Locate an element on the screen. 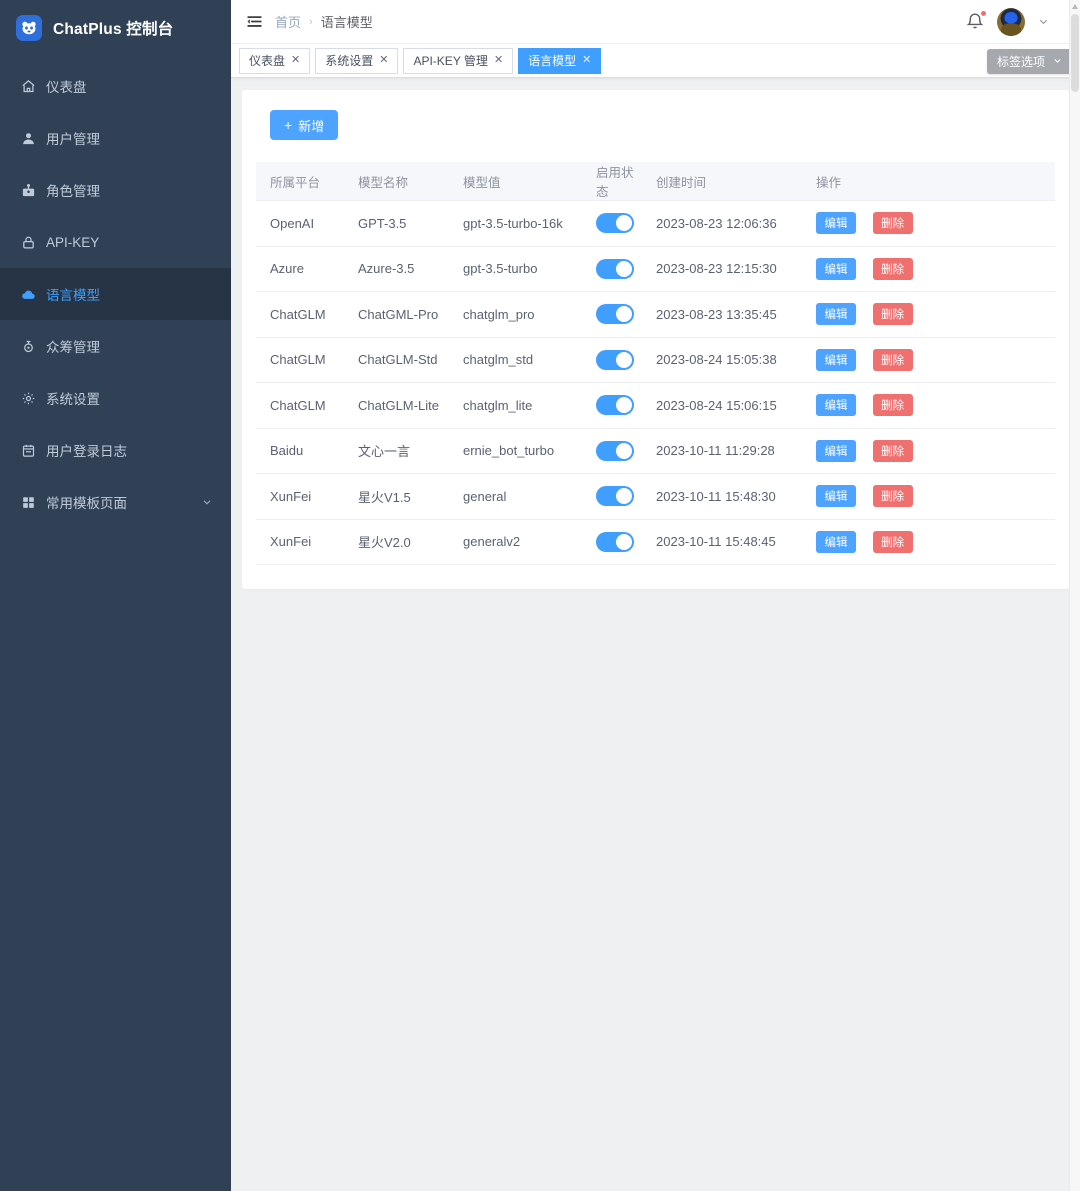 The width and height of the screenshot is (1080, 1191). brand: ChatPlus 控制台 is located at coordinates (115, 28).